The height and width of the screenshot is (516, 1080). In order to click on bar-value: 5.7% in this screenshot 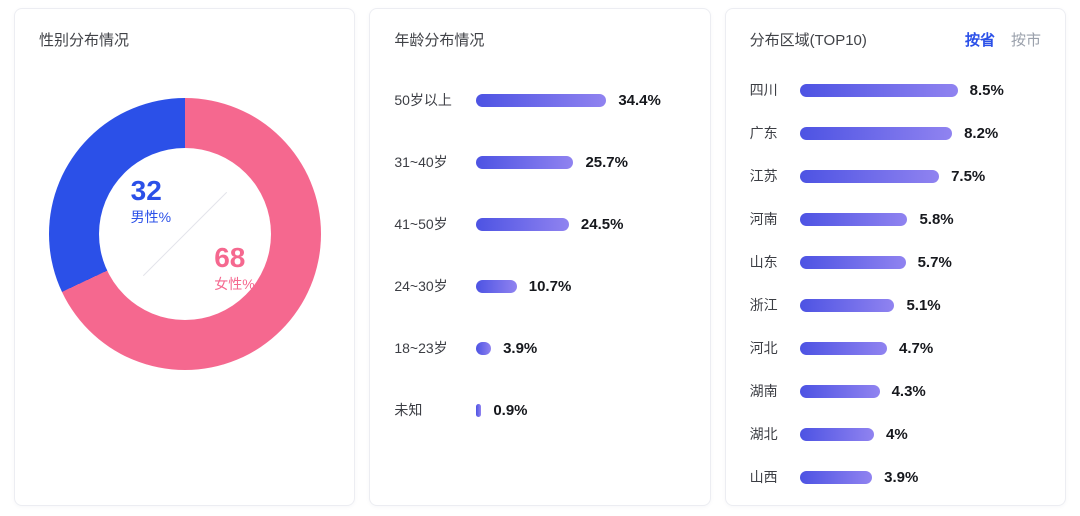, I will do `click(934, 262)`.